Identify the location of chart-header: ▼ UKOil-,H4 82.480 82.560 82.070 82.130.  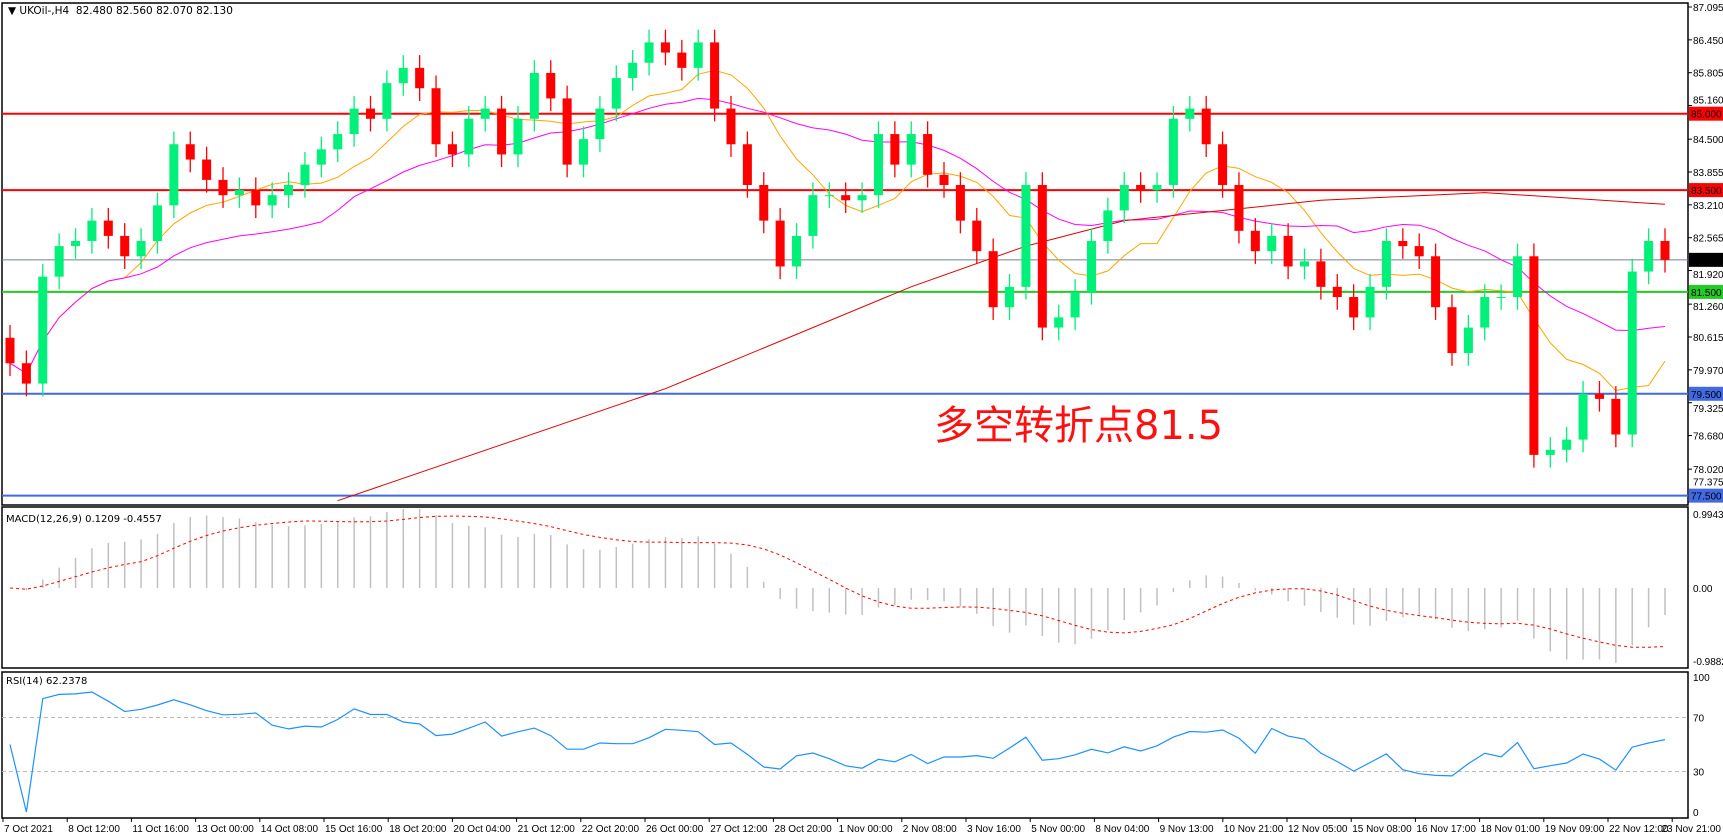
(120, 11).